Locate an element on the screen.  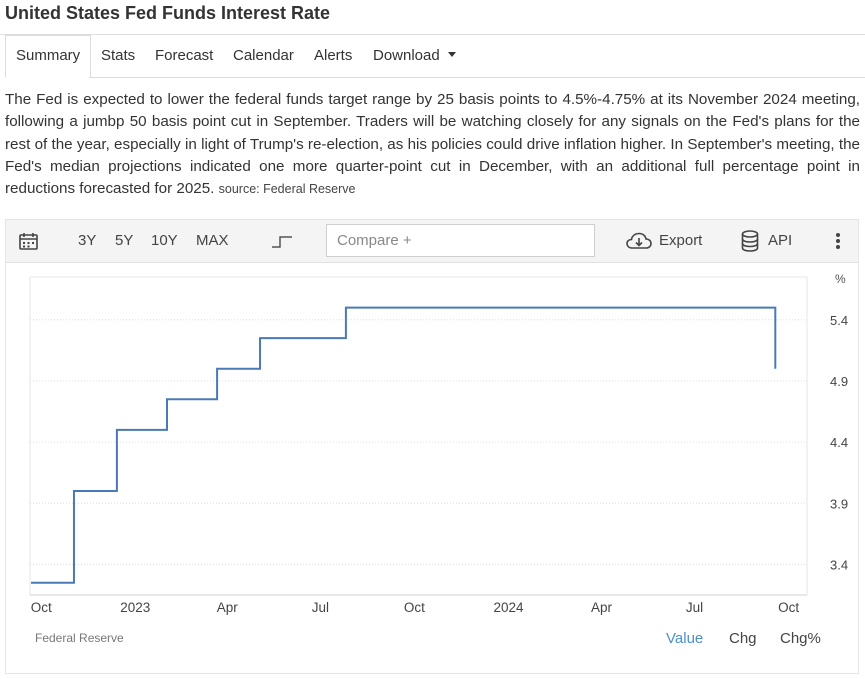
y-tick-label: 4.9 is located at coordinates (839, 381).